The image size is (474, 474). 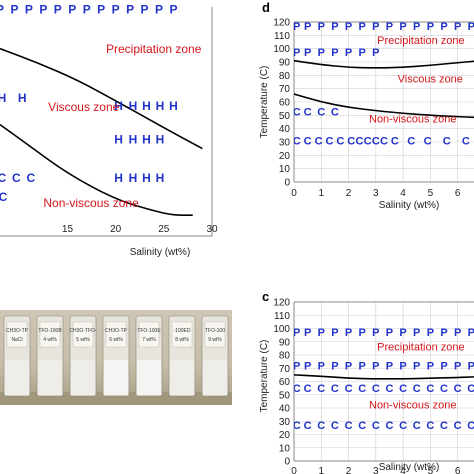 I want to click on y-tick-label: 60, so click(x=285, y=382).